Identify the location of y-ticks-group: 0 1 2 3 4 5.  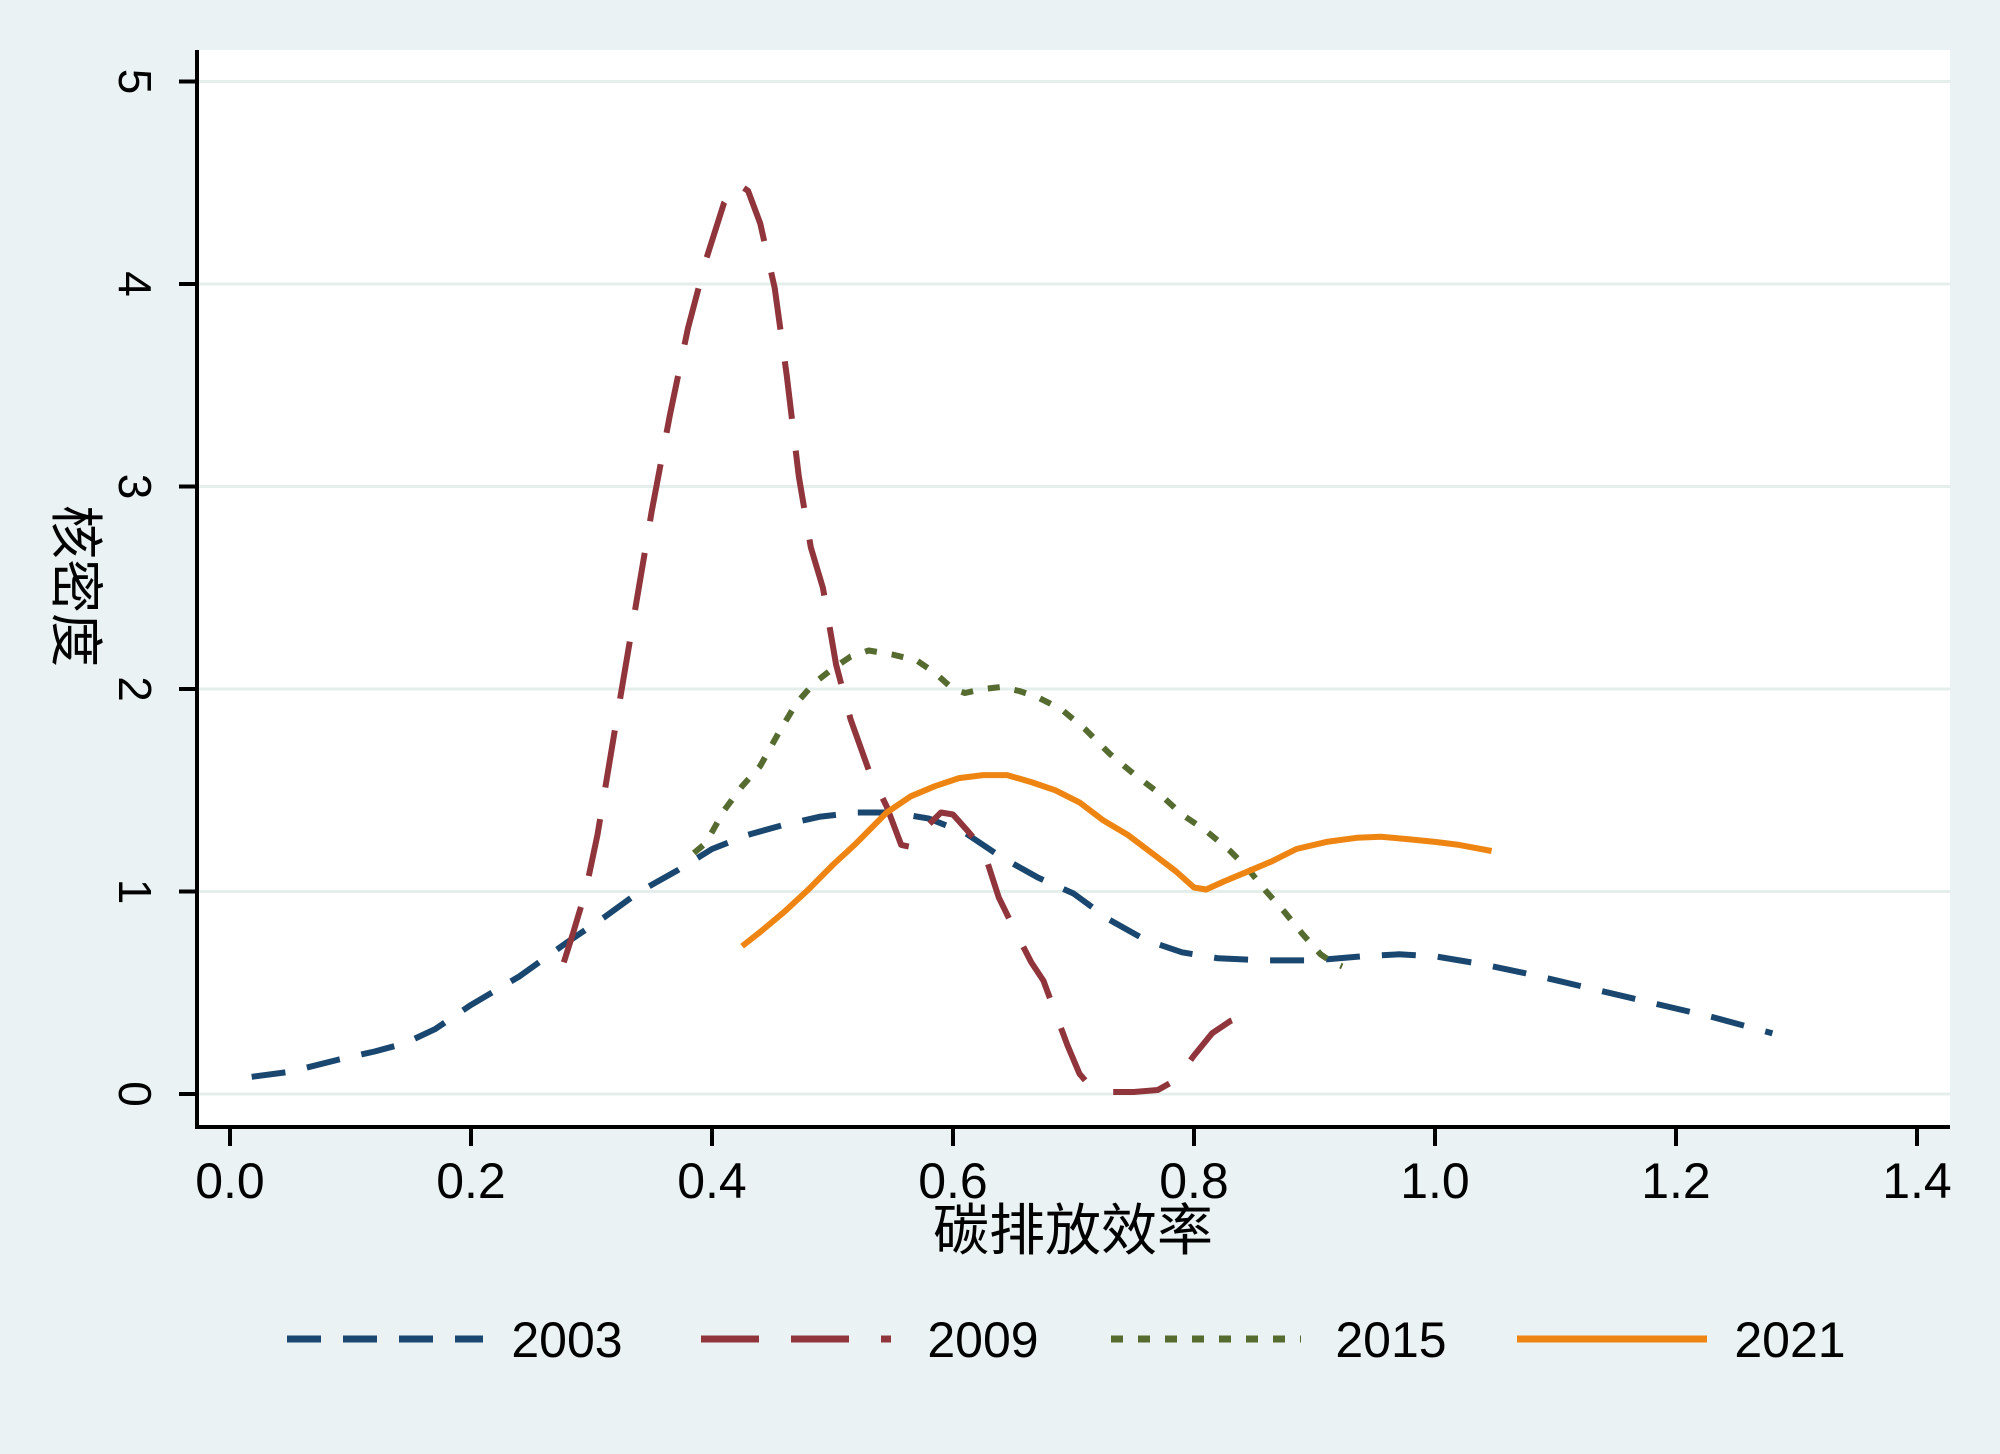
(153, 588).